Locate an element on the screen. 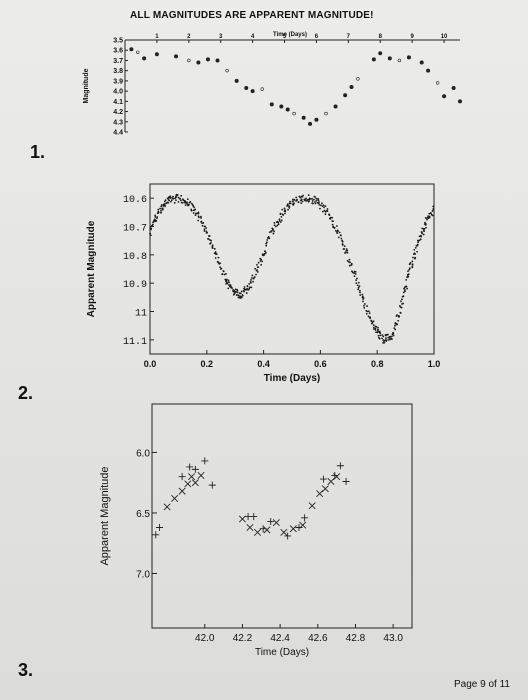  x-tick-label: 42.4 is located at coordinates (280, 638).